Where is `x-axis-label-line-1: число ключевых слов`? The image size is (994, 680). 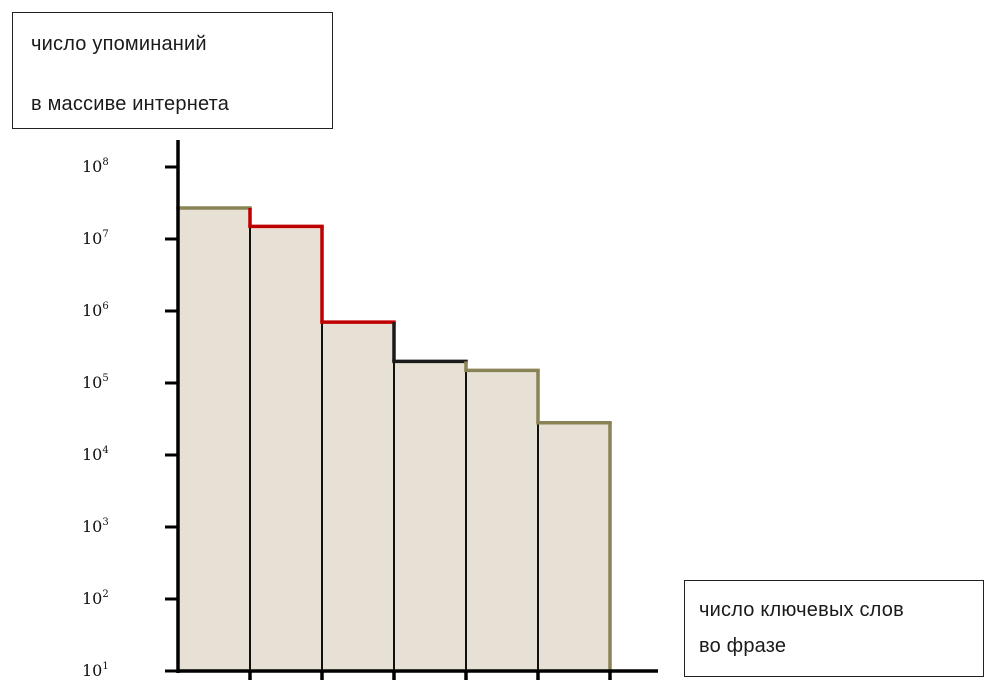 x-axis-label-line-1: число ключевых слов is located at coordinates (801, 610).